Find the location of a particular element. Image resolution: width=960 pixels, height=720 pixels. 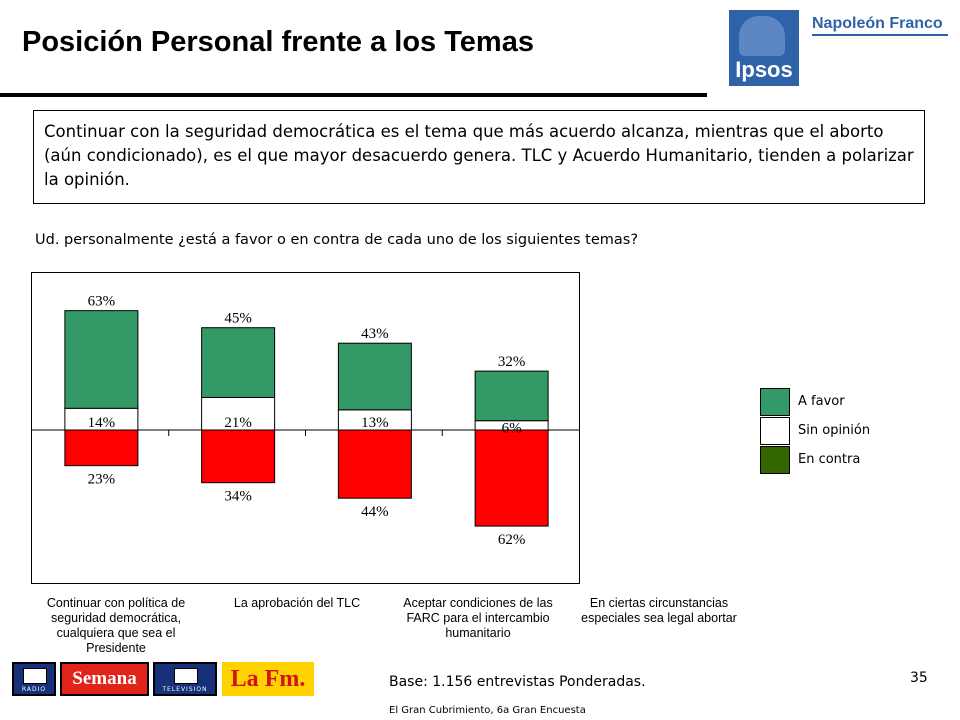

label-sin-opinion-2: 13% is located at coordinates (375, 423).